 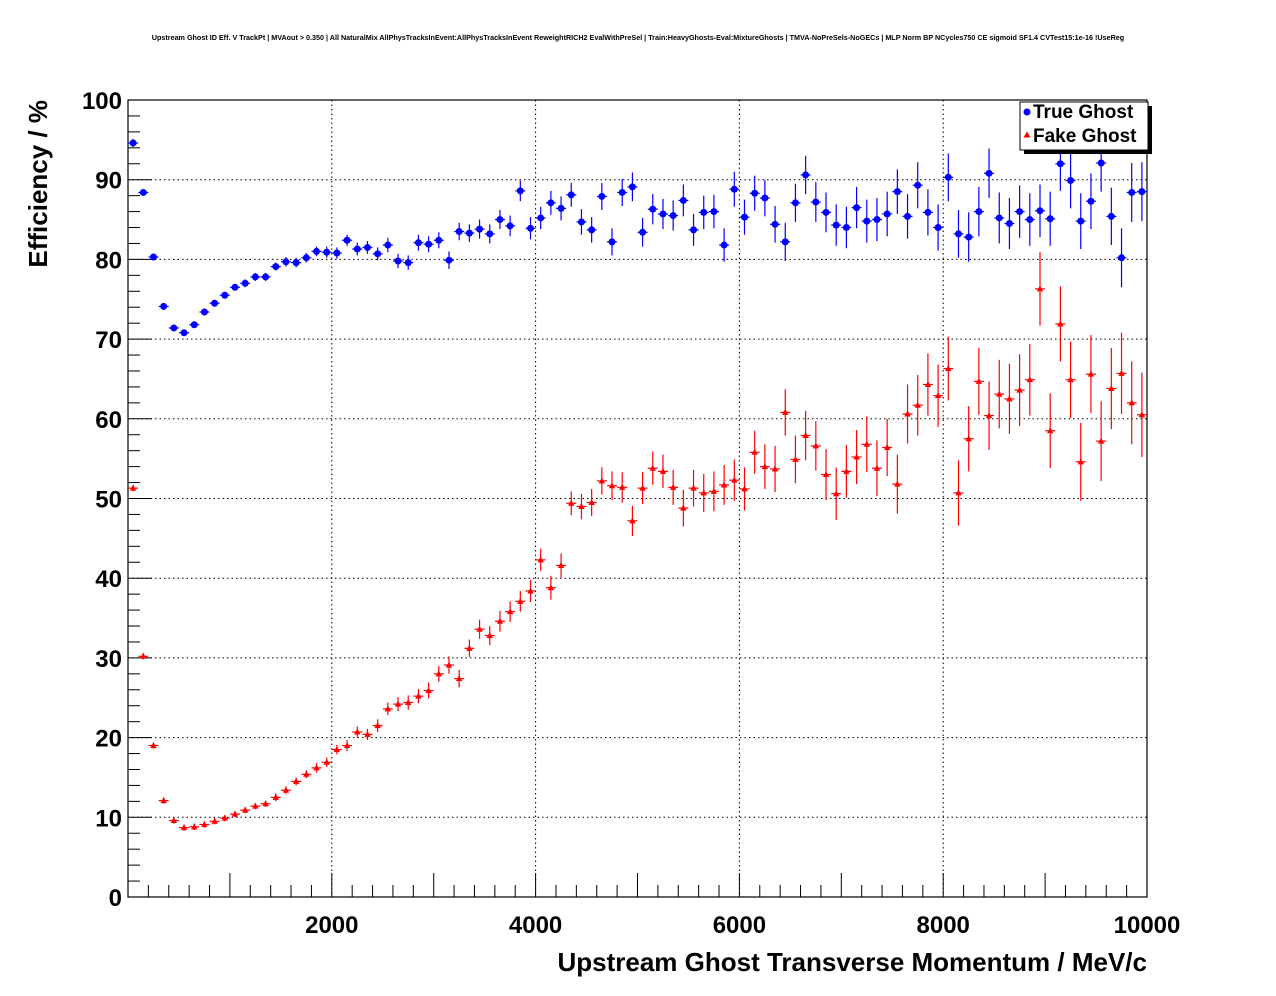 I want to click on x-tick-label: 4000, so click(x=535, y=925).